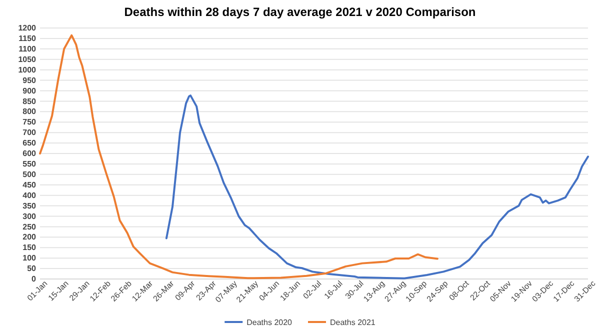  Describe the element at coordinates (29, 101) in the screenshot. I see `y-tick-label: 850` at that location.